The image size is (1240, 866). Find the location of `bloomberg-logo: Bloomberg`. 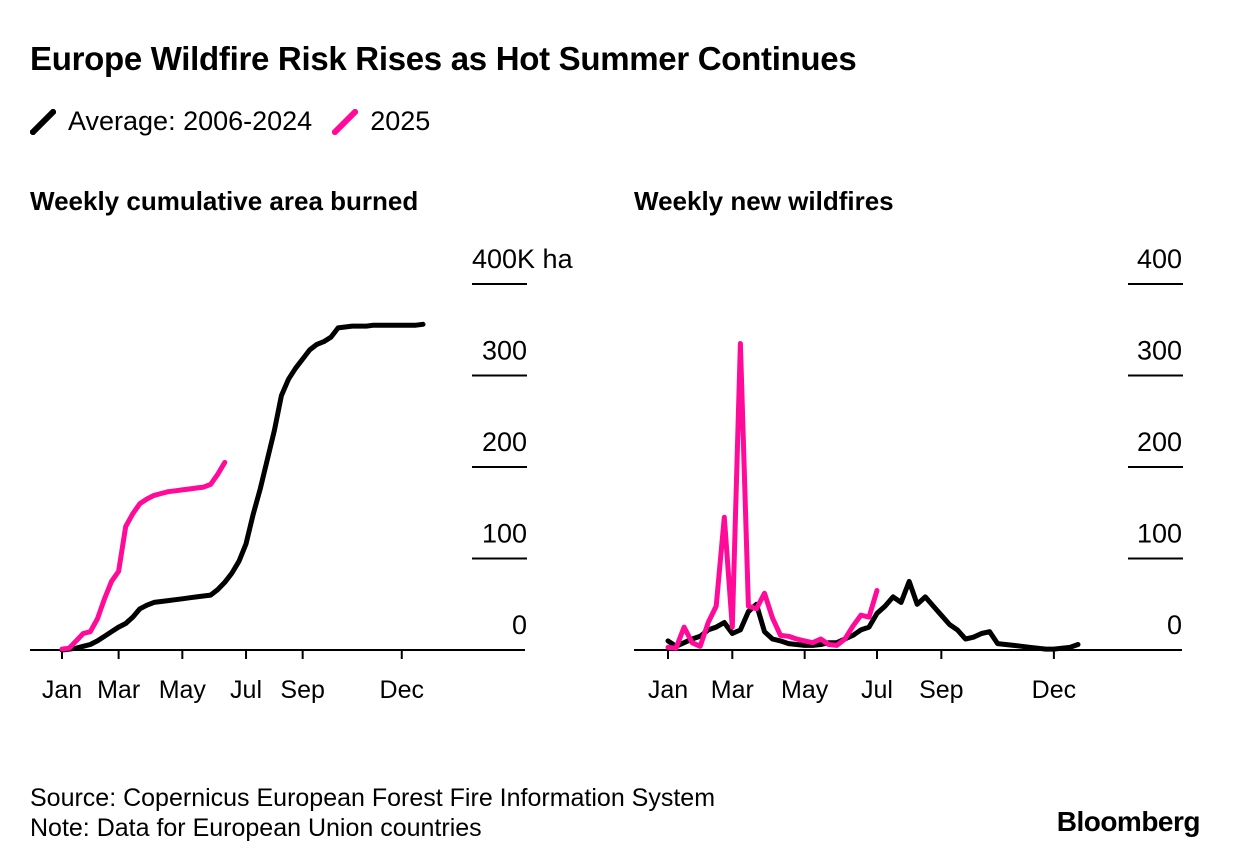

bloomberg-logo: Bloomberg is located at coordinates (1128, 821).